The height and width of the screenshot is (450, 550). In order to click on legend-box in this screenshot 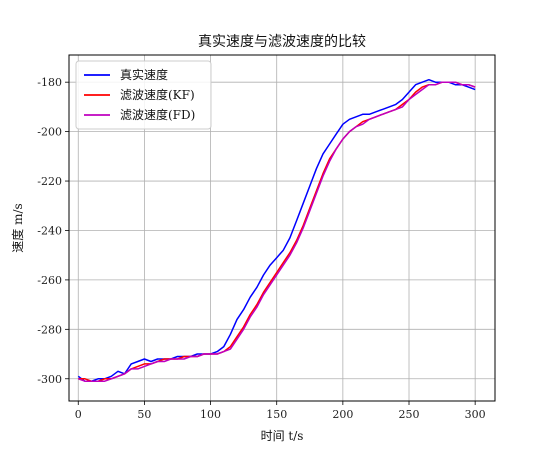, I will do `click(143, 95)`.